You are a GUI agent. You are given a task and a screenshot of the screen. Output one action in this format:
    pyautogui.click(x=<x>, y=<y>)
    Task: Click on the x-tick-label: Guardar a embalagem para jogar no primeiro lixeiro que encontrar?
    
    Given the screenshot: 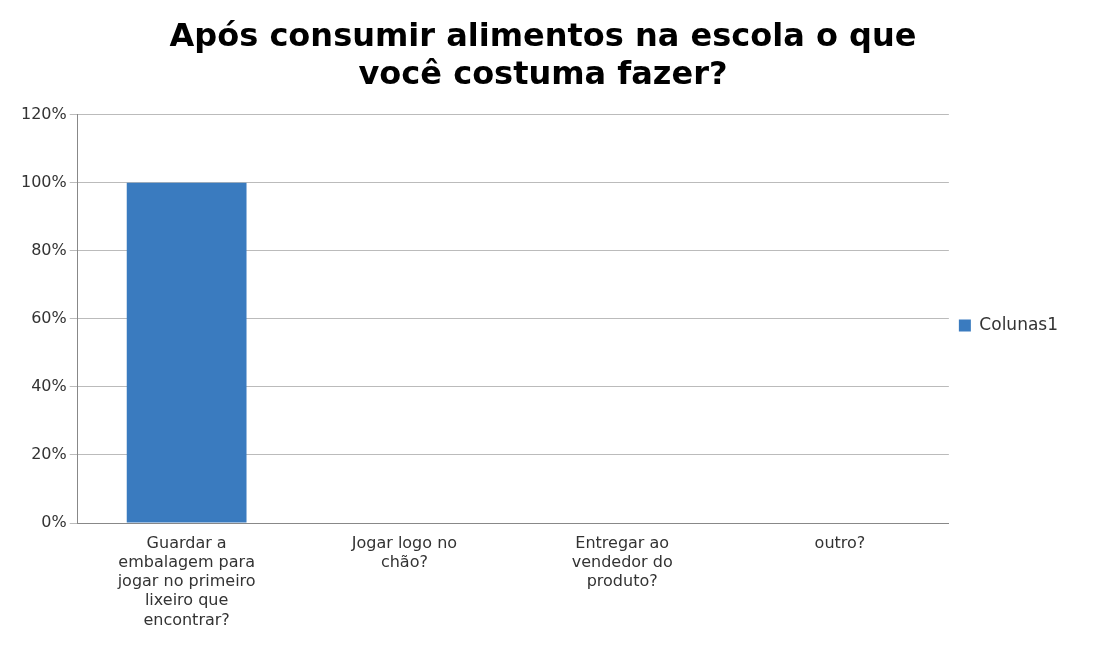 What is the action you would take?
    pyautogui.click(x=186, y=580)
    